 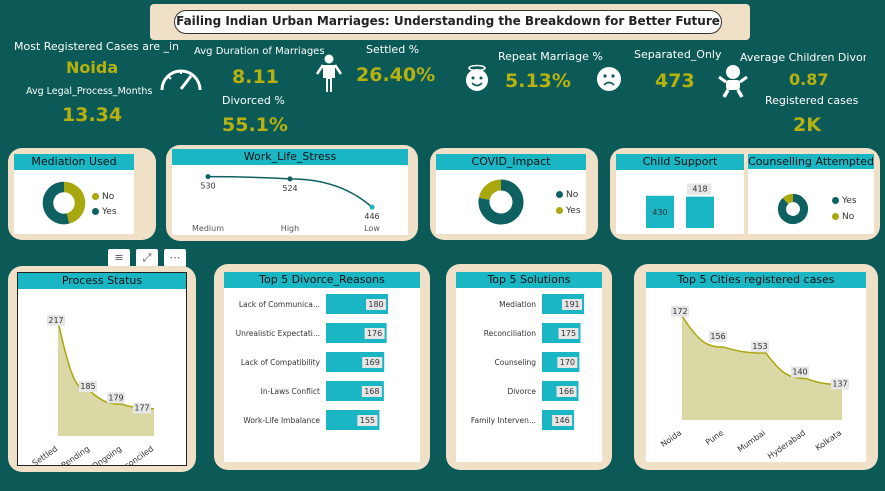 What do you see at coordinates (561, 420) in the screenshot?
I see `data-label: 146` at bounding box center [561, 420].